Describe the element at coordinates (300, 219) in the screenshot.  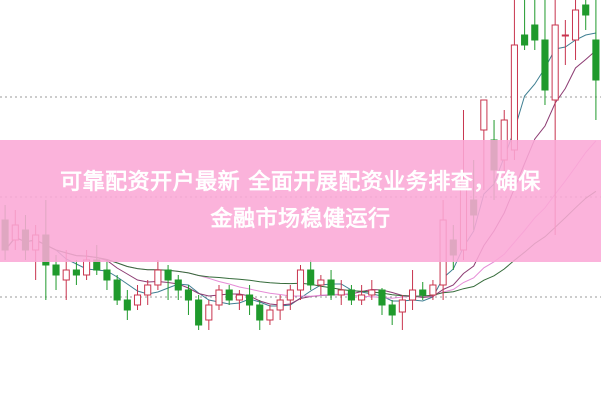
I see `headline-line-2: 金融市场稳健运行` at that location.